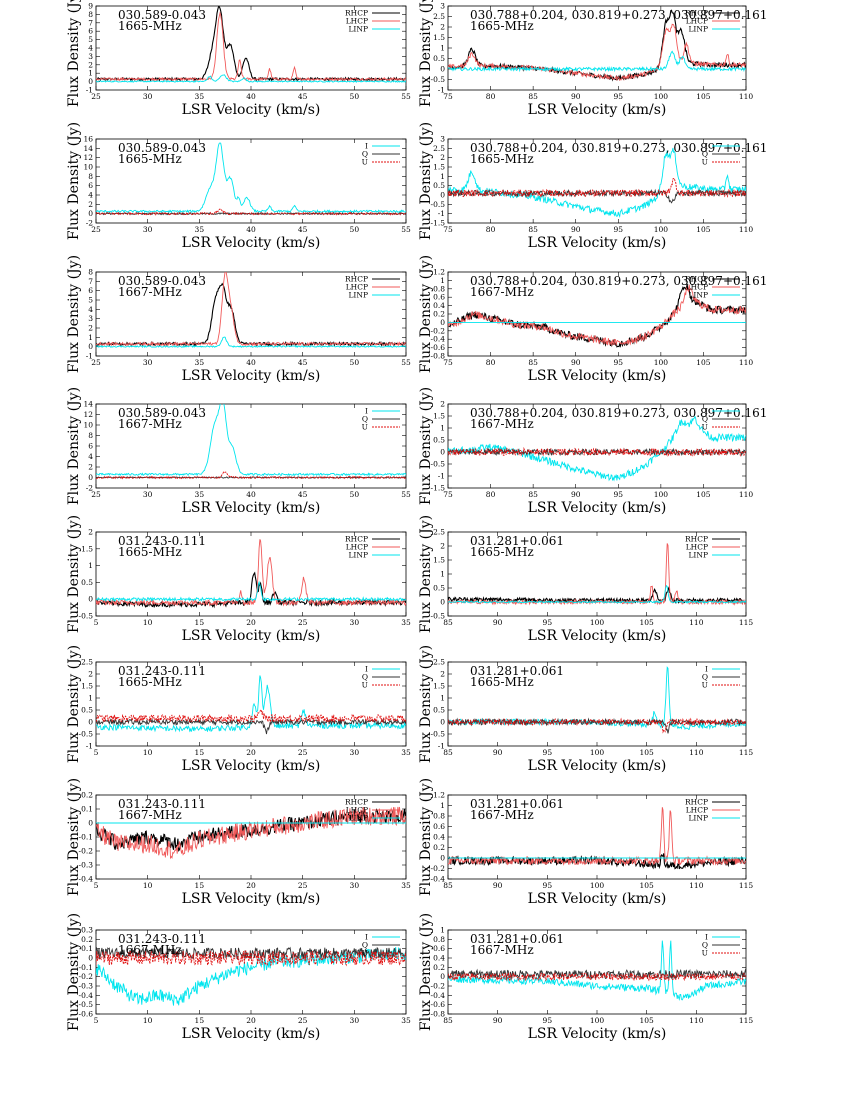 The image size is (845, 1093). I want to click on x-tick-label: 15, so click(200, 885).